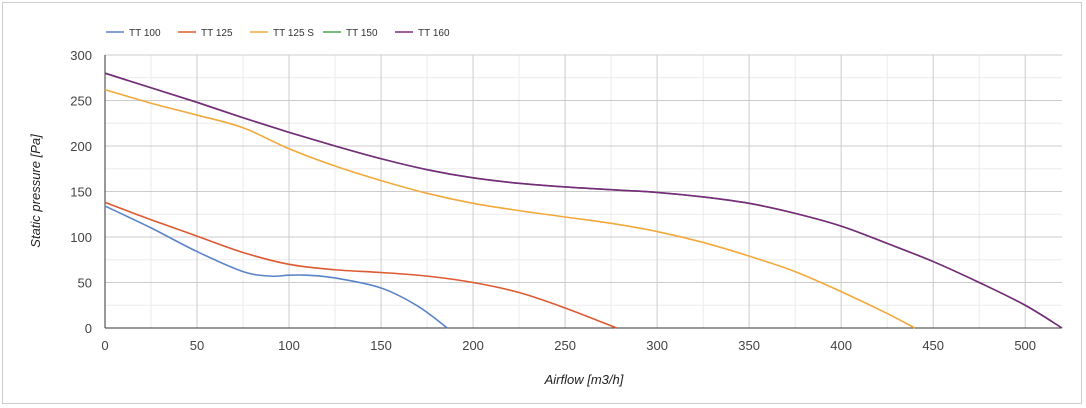 This screenshot has height=408, width=1086. What do you see at coordinates (473, 345) in the screenshot?
I see `x-tick-label: 200` at bounding box center [473, 345].